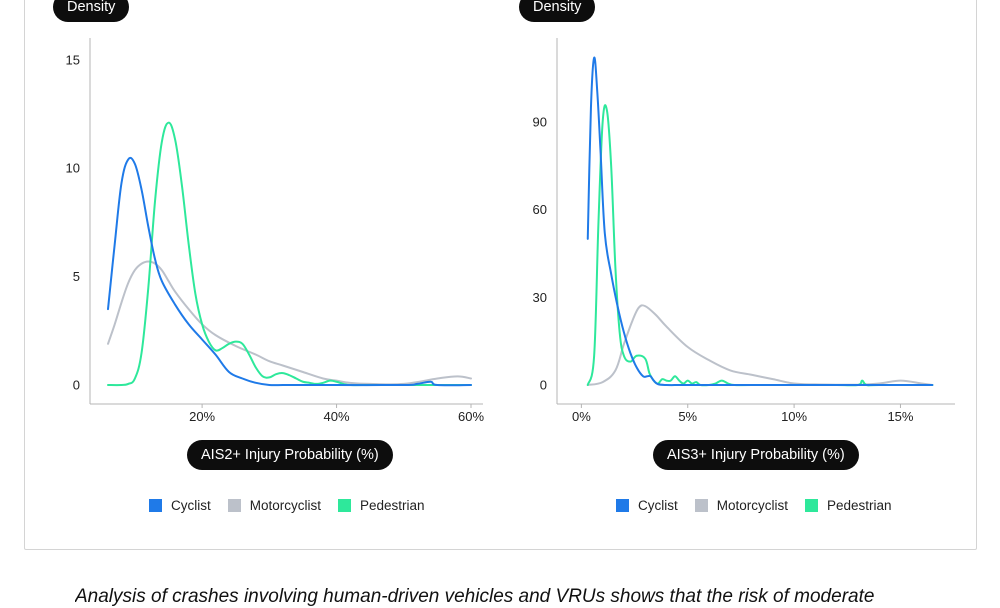 The image size is (1000, 608). What do you see at coordinates (289, 323) in the screenshot?
I see `series-line-motorcyclist` at bounding box center [289, 323].